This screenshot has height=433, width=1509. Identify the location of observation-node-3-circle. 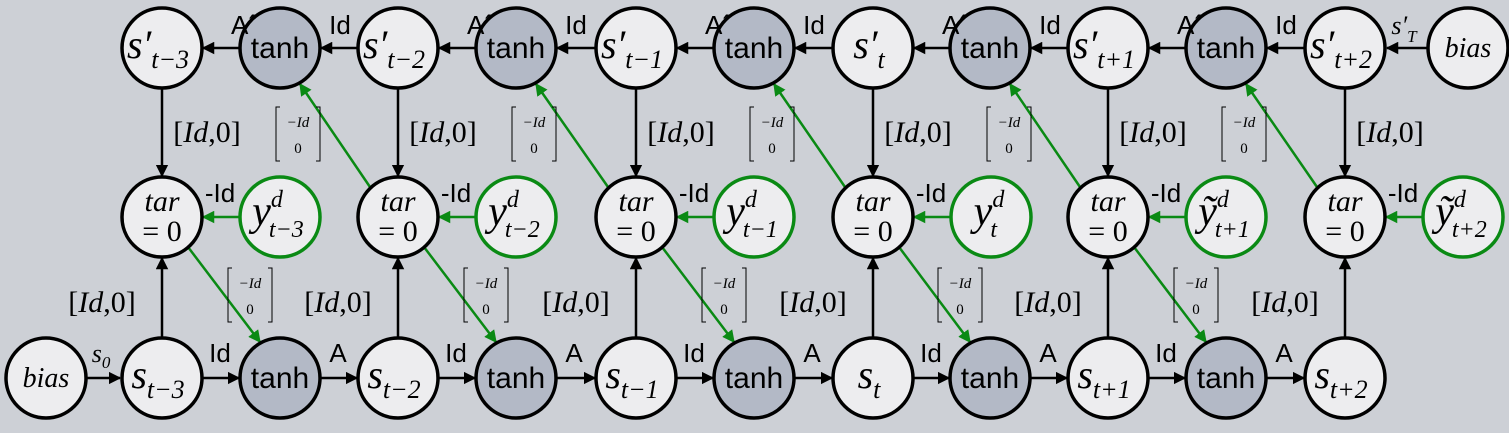
(991, 217).